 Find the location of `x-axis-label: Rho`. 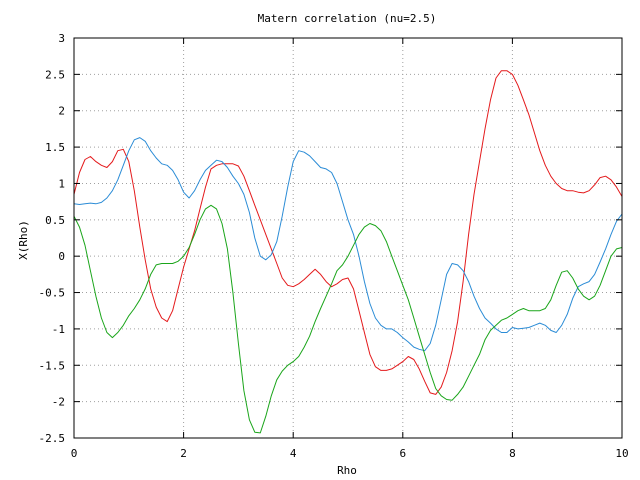

x-axis-label: Rho is located at coordinates (347, 470).